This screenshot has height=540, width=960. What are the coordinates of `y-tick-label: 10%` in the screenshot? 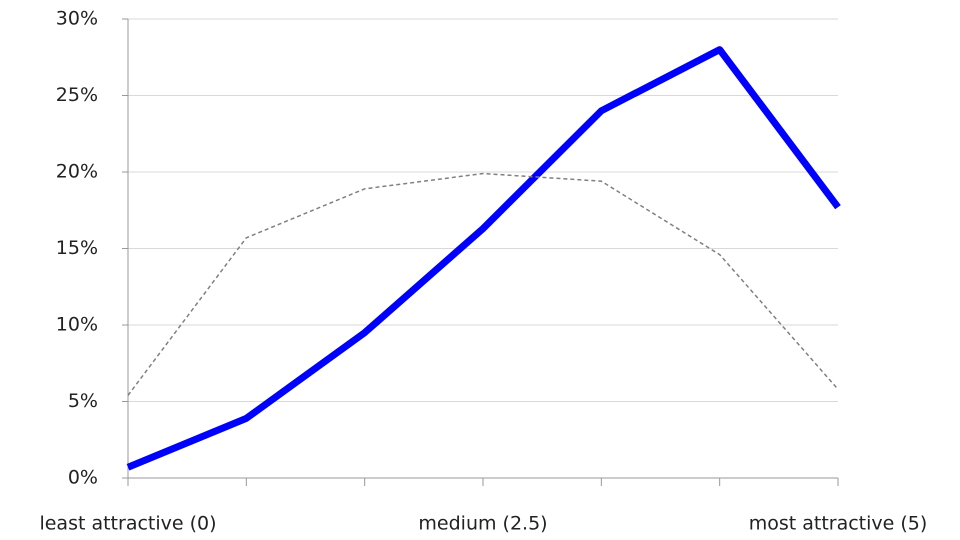 It's located at (77, 325).